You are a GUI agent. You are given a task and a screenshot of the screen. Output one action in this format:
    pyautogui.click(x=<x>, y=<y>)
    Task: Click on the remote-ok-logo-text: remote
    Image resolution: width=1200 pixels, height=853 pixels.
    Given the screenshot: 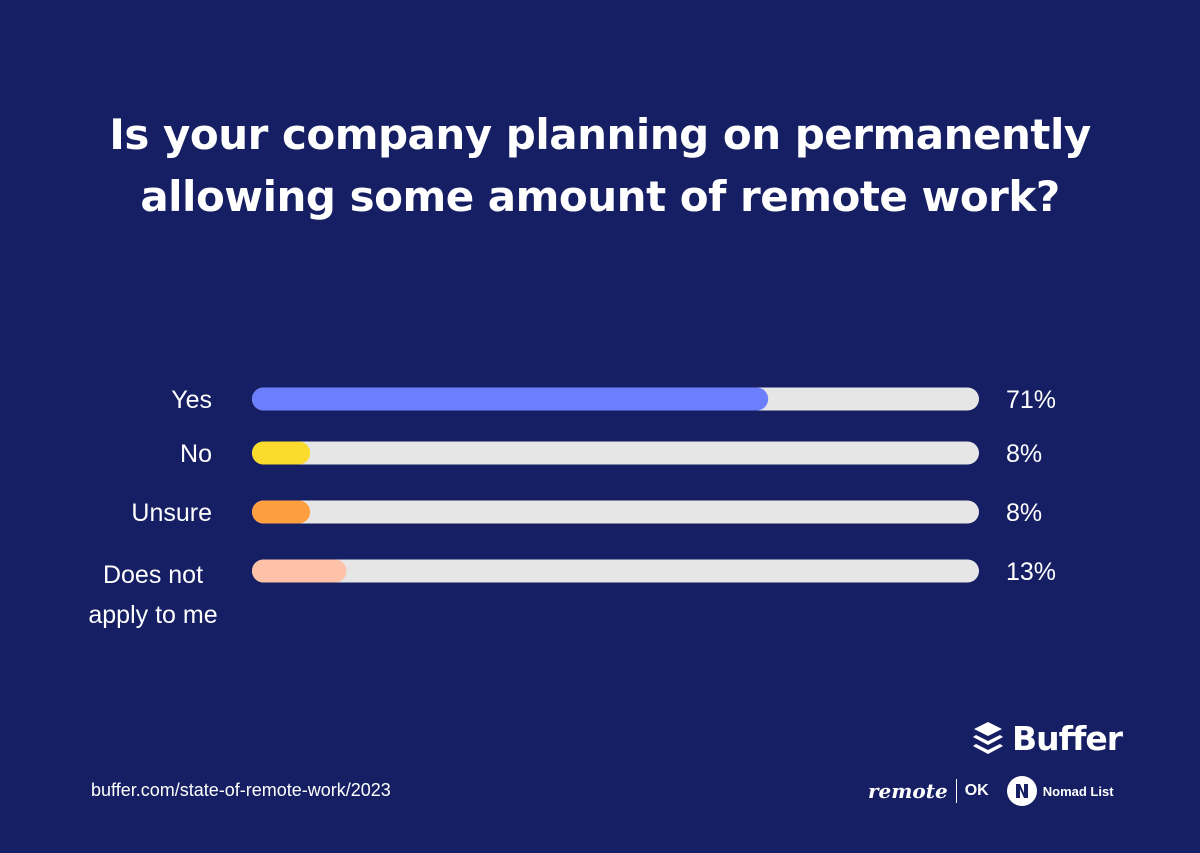 What is the action you would take?
    pyautogui.click(x=908, y=791)
    